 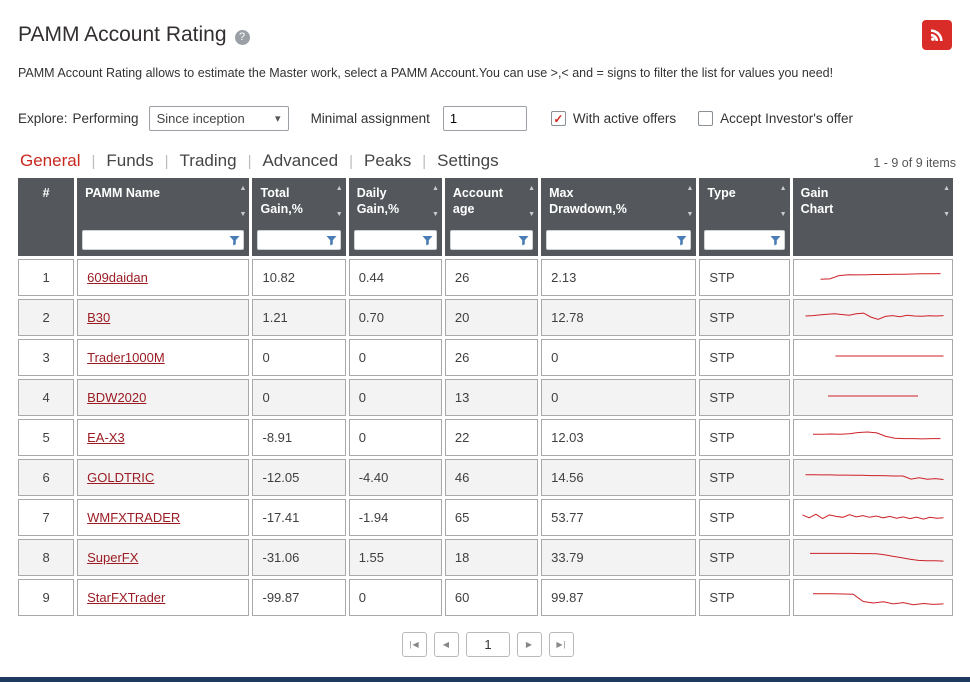 What do you see at coordinates (468, 160) in the screenshot?
I see `tab-settings: Settings` at bounding box center [468, 160].